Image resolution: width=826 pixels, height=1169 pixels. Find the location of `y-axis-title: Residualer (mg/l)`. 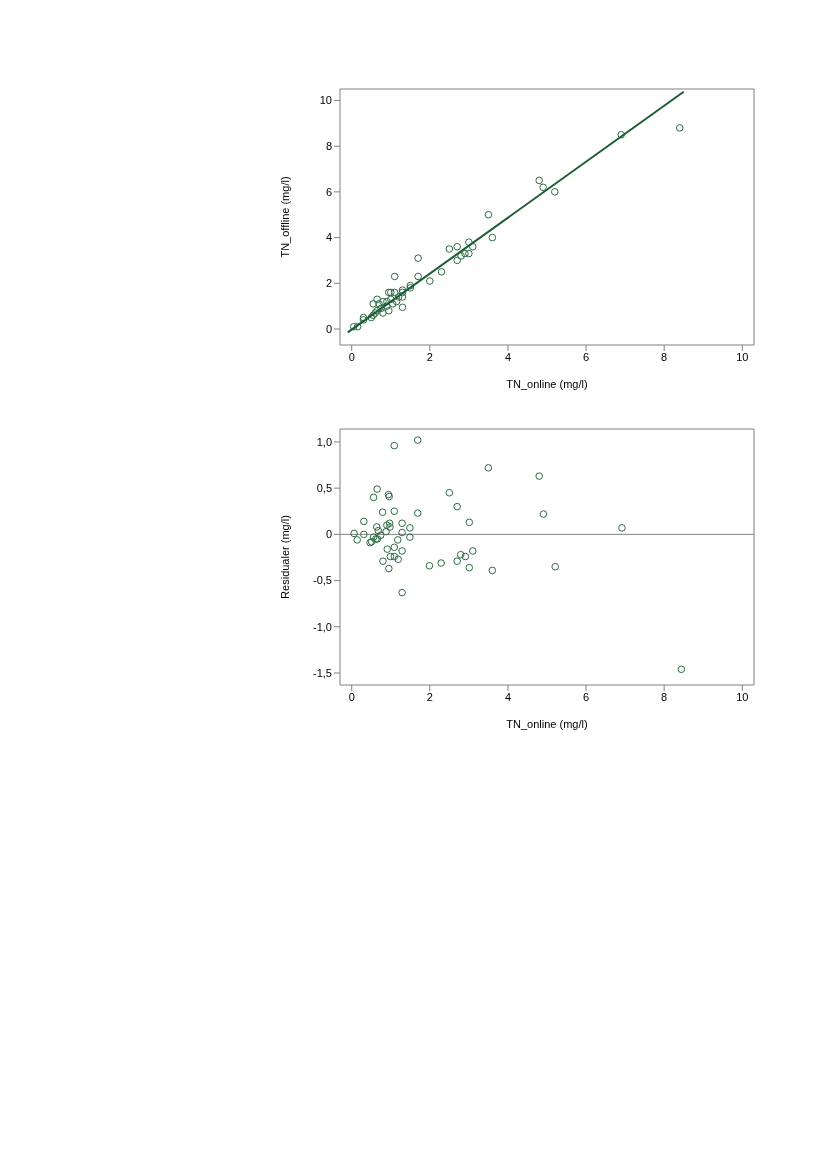

y-axis-title: Residualer (mg/l) is located at coordinates (284, 557).